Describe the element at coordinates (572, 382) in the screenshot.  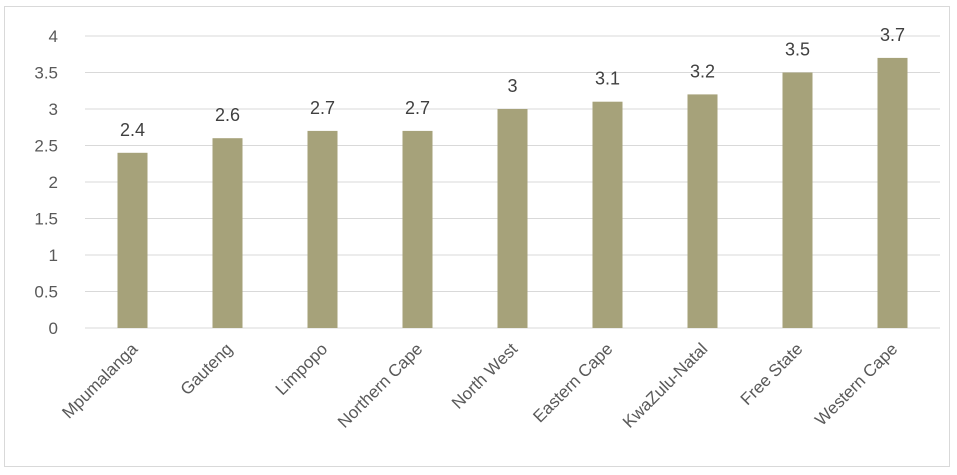
I see `category-label: Eastern Cape` at that location.